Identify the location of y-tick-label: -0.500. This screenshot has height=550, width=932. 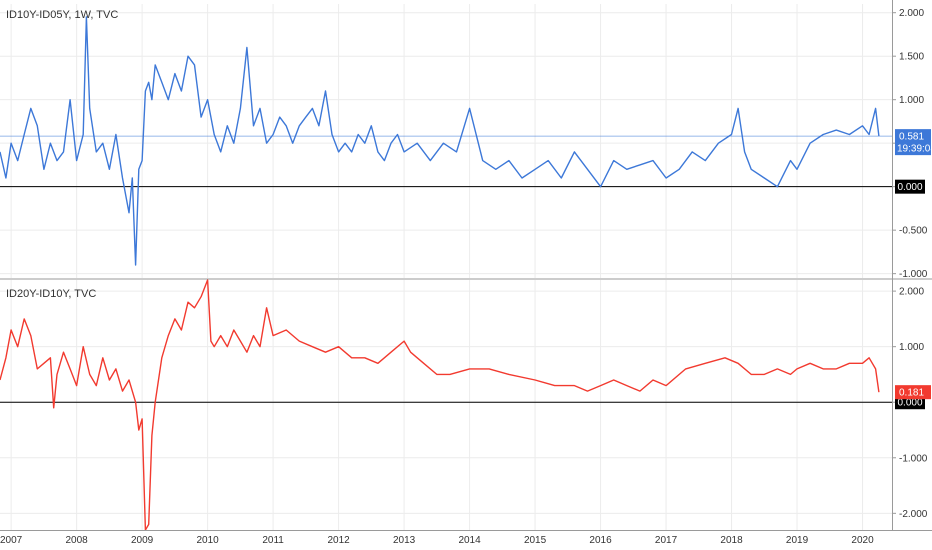
(913, 231).